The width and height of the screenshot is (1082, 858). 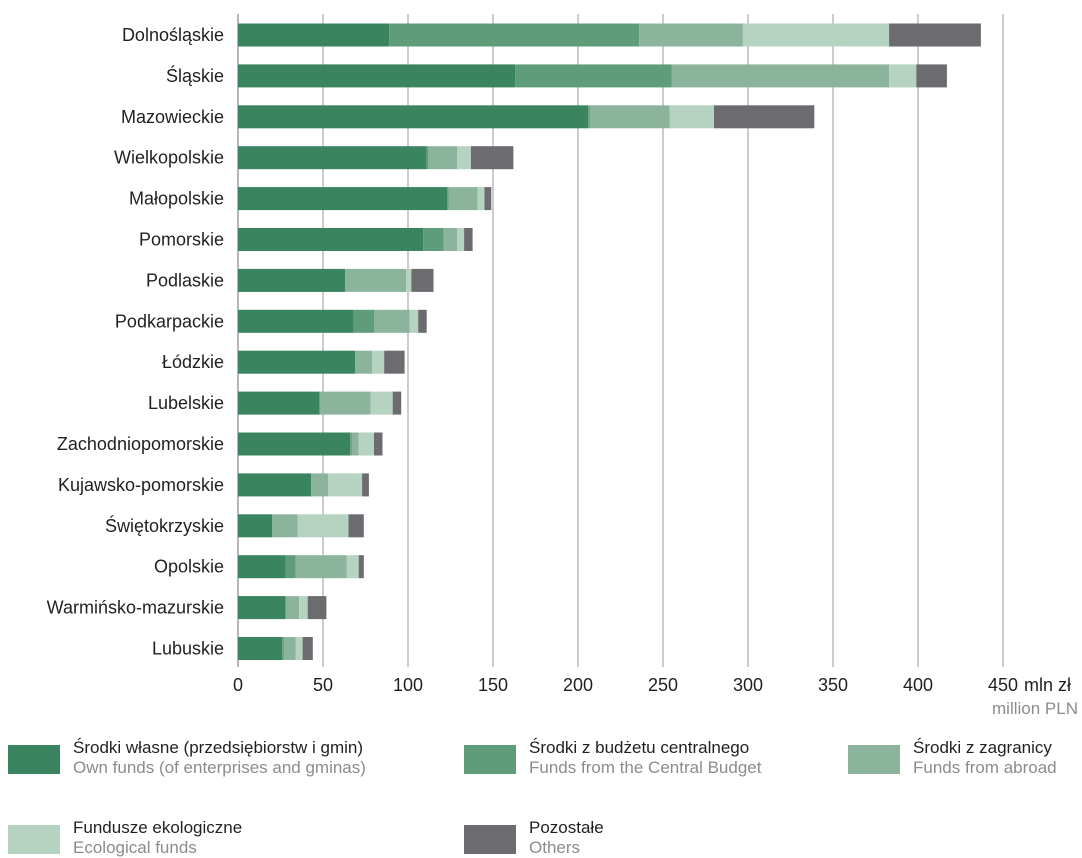 I want to click on x-axis-unit-label: mln zł, so click(x=1047, y=685).